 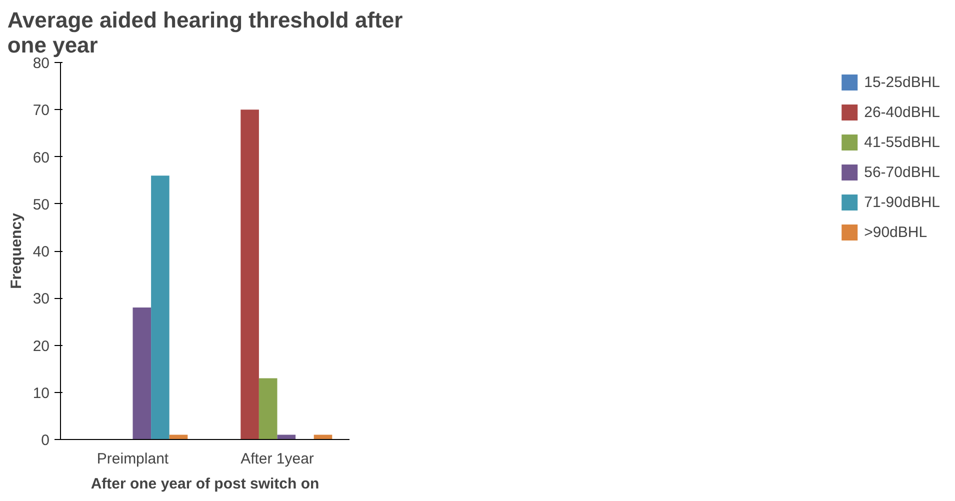 What do you see at coordinates (41, 157) in the screenshot?
I see `y-tick-label: 60` at bounding box center [41, 157].